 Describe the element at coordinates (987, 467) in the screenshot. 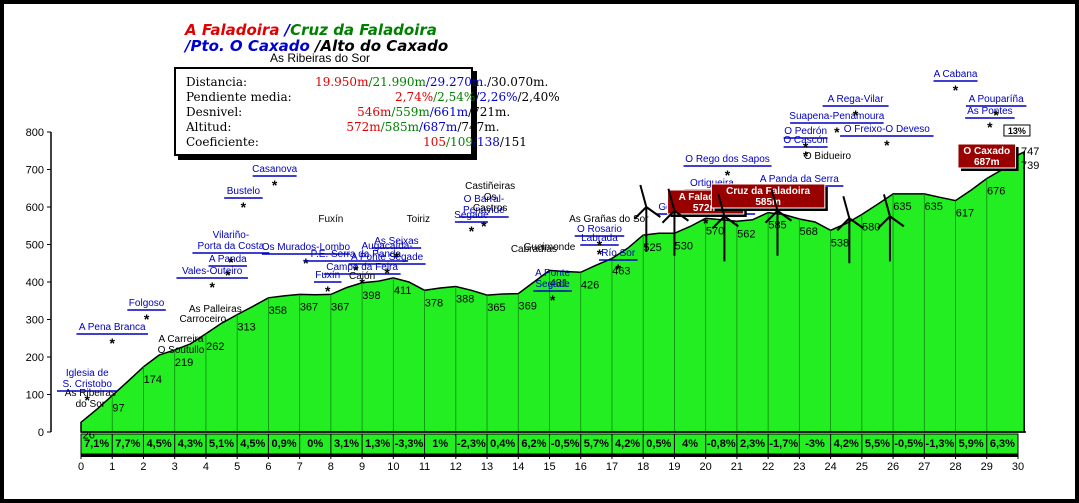

I see `x-tick-label: 29` at that location.